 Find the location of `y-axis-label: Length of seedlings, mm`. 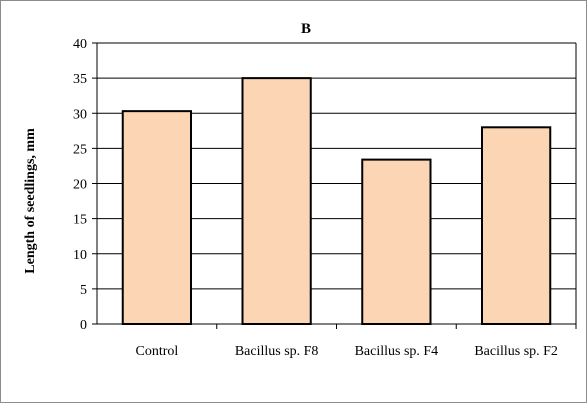

y-axis-label: Length of seedlings, mm is located at coordinates (30, 201).